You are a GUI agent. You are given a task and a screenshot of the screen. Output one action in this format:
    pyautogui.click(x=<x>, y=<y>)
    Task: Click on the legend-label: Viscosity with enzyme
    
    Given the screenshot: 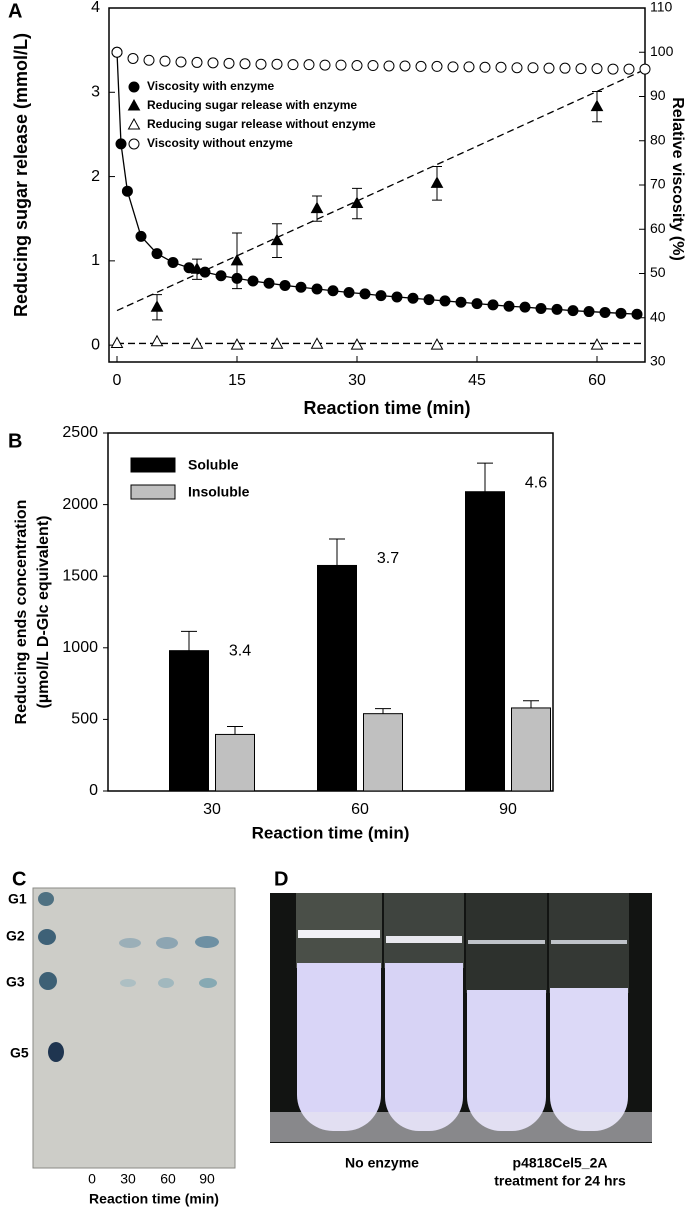 What is the action you would take?
    pyautogui.click(x=210, y=86)
    